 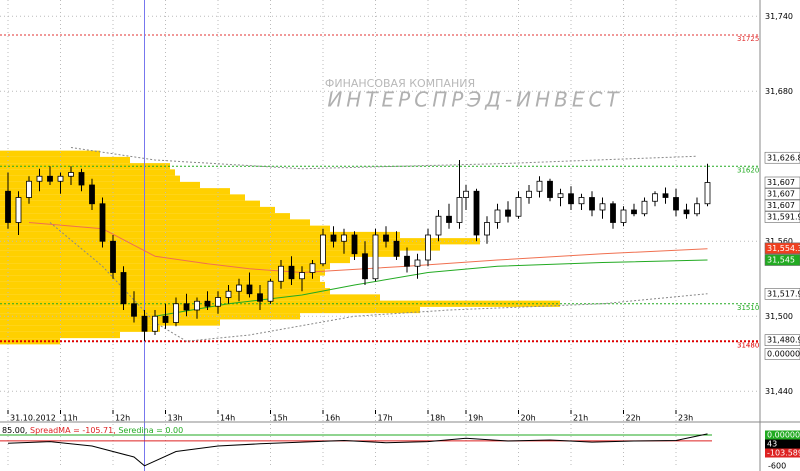 I want to click on x-tick-label: 13h, so click(x=175, y=418).